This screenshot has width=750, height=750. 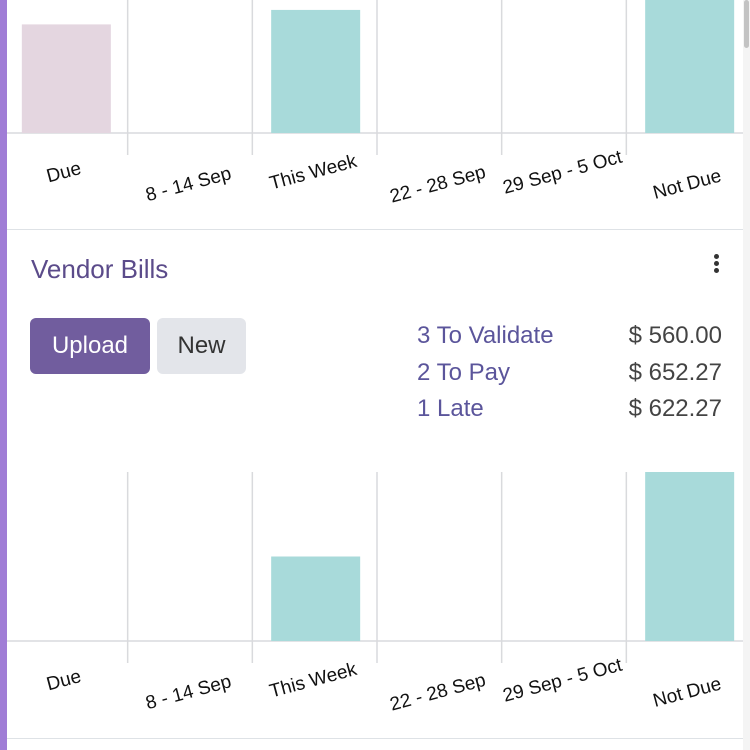 I want to click on summary-row-to-pay: 2 To Pay $ 652.27, so click(x=569, y=377).